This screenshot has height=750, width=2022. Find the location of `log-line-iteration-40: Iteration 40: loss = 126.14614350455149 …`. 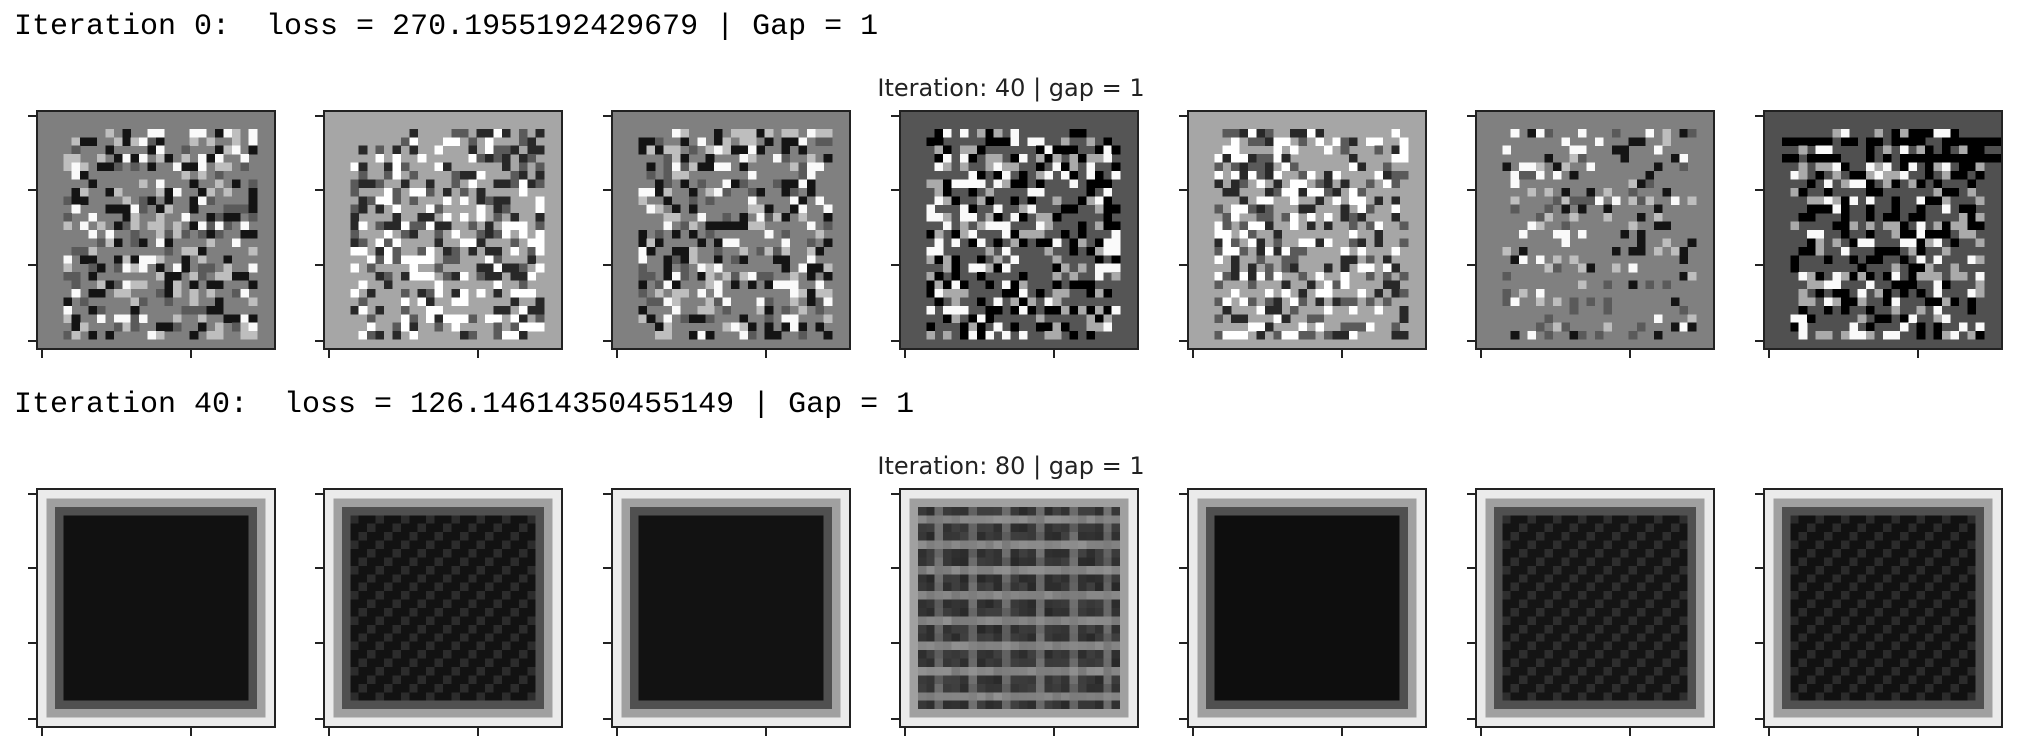

log-line-iteration-40: Iteration 40: loss = 126.14614350455149 … is located at coordinates (464, 405).